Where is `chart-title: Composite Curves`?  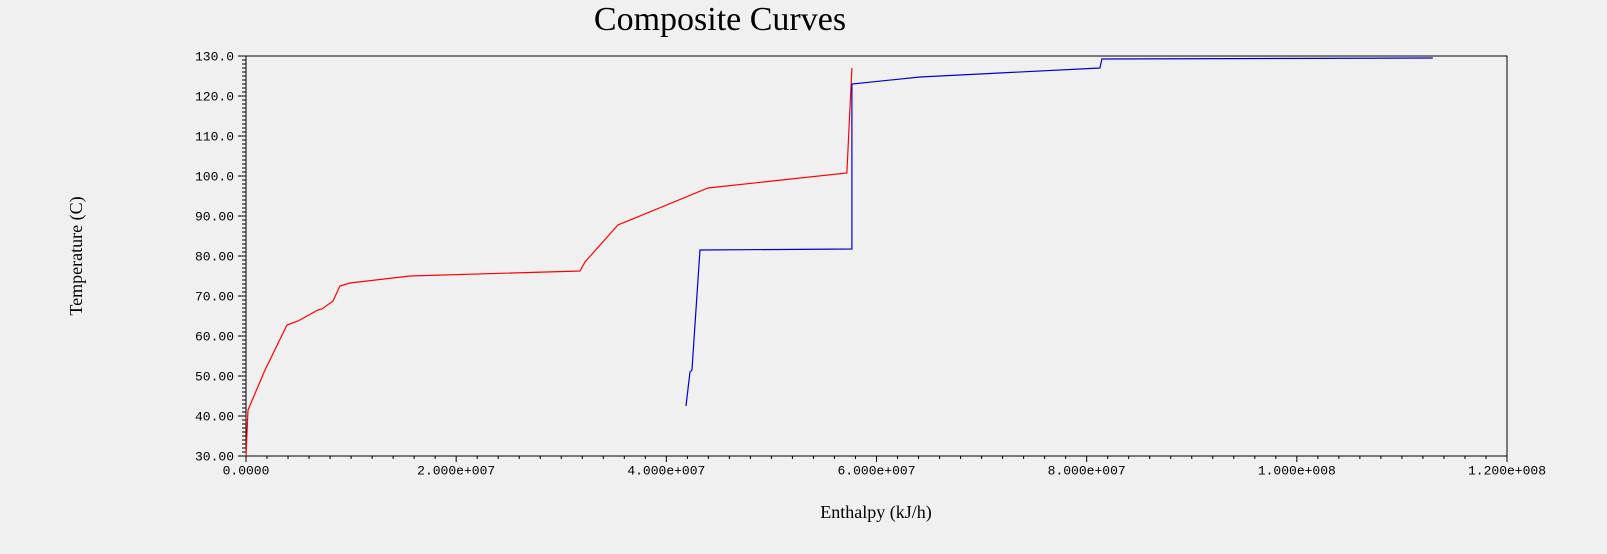 chart-title: Composite Curves is located at coordinates (720, 19).